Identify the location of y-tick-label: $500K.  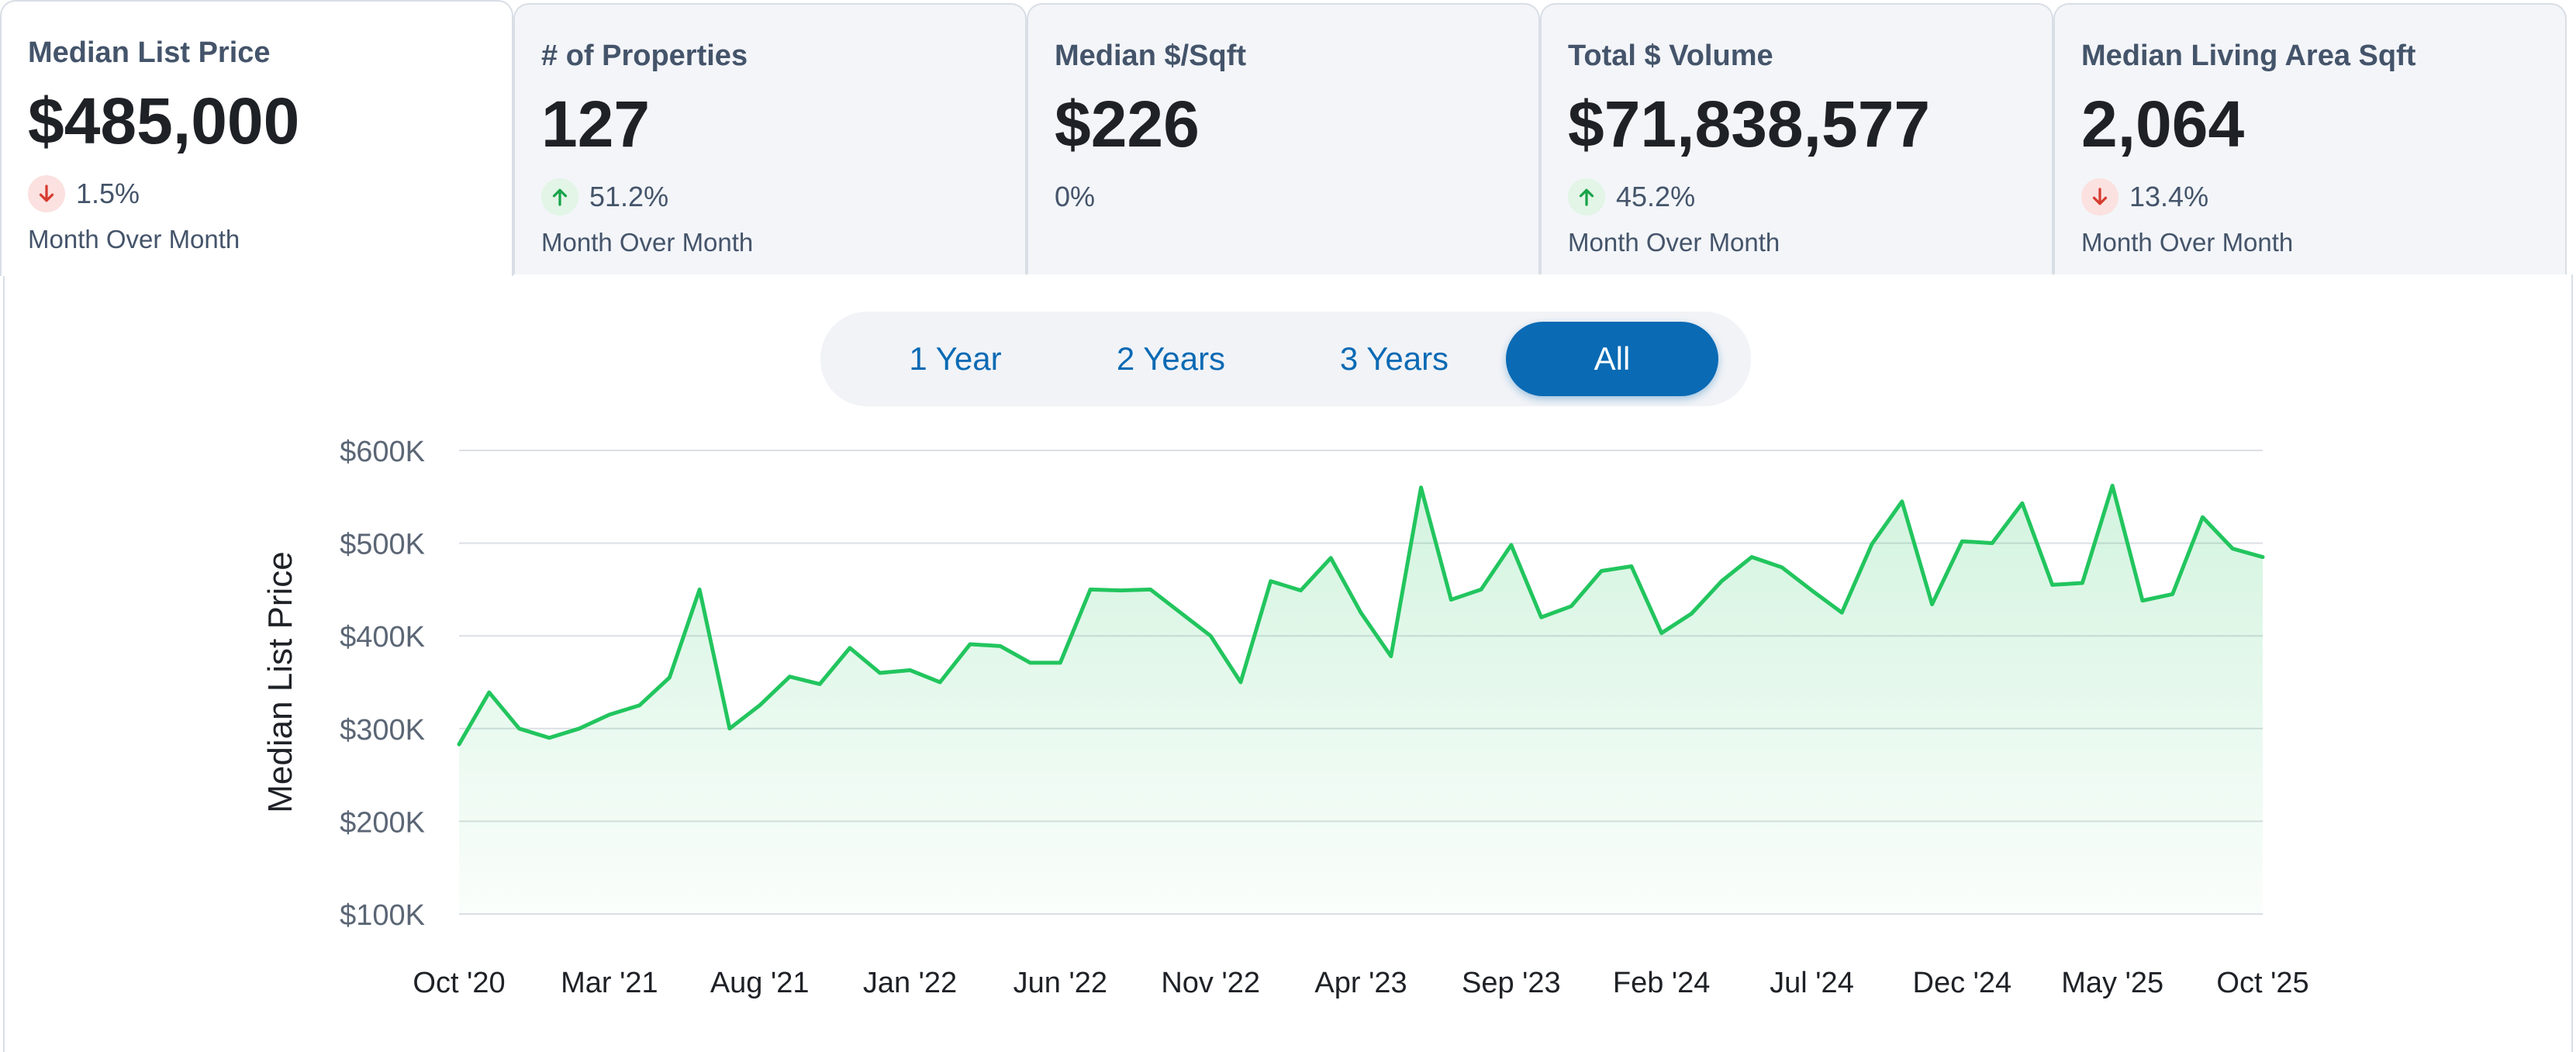
(382, 545).